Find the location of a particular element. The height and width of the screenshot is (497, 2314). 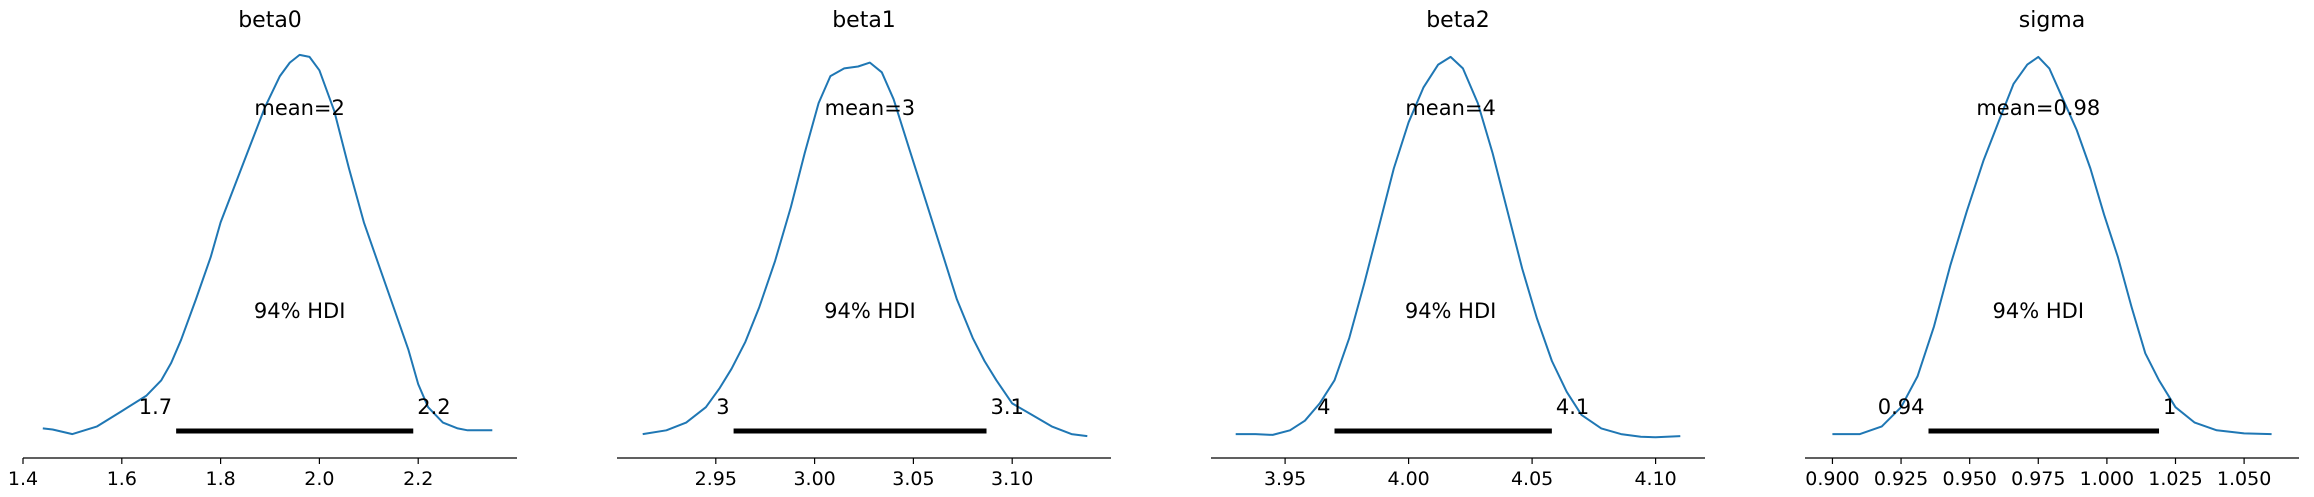

x-tick-label: 4.00 is located at coordinates (1408, 479).